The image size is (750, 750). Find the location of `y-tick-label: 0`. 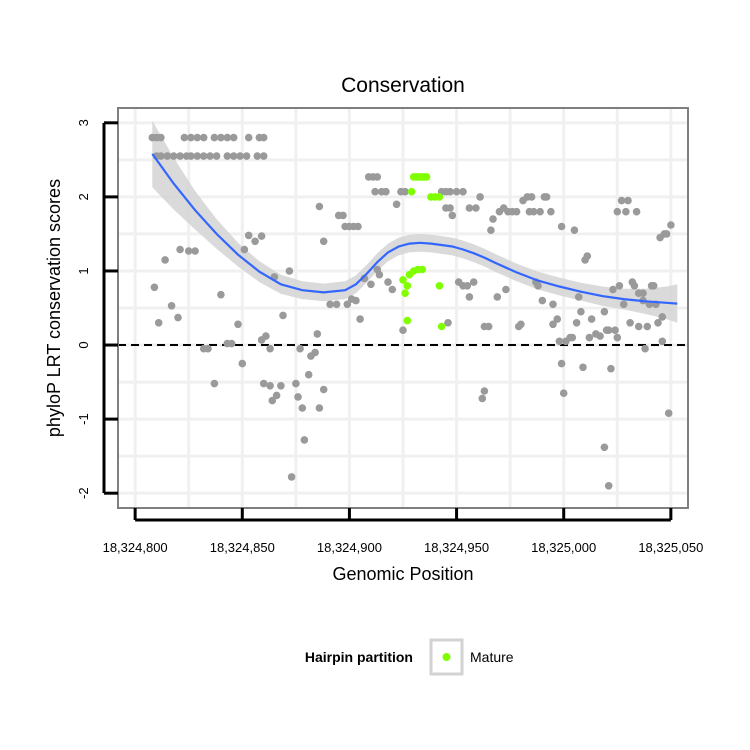

y-tick-label: 0 is located at coordinates (83, 344).